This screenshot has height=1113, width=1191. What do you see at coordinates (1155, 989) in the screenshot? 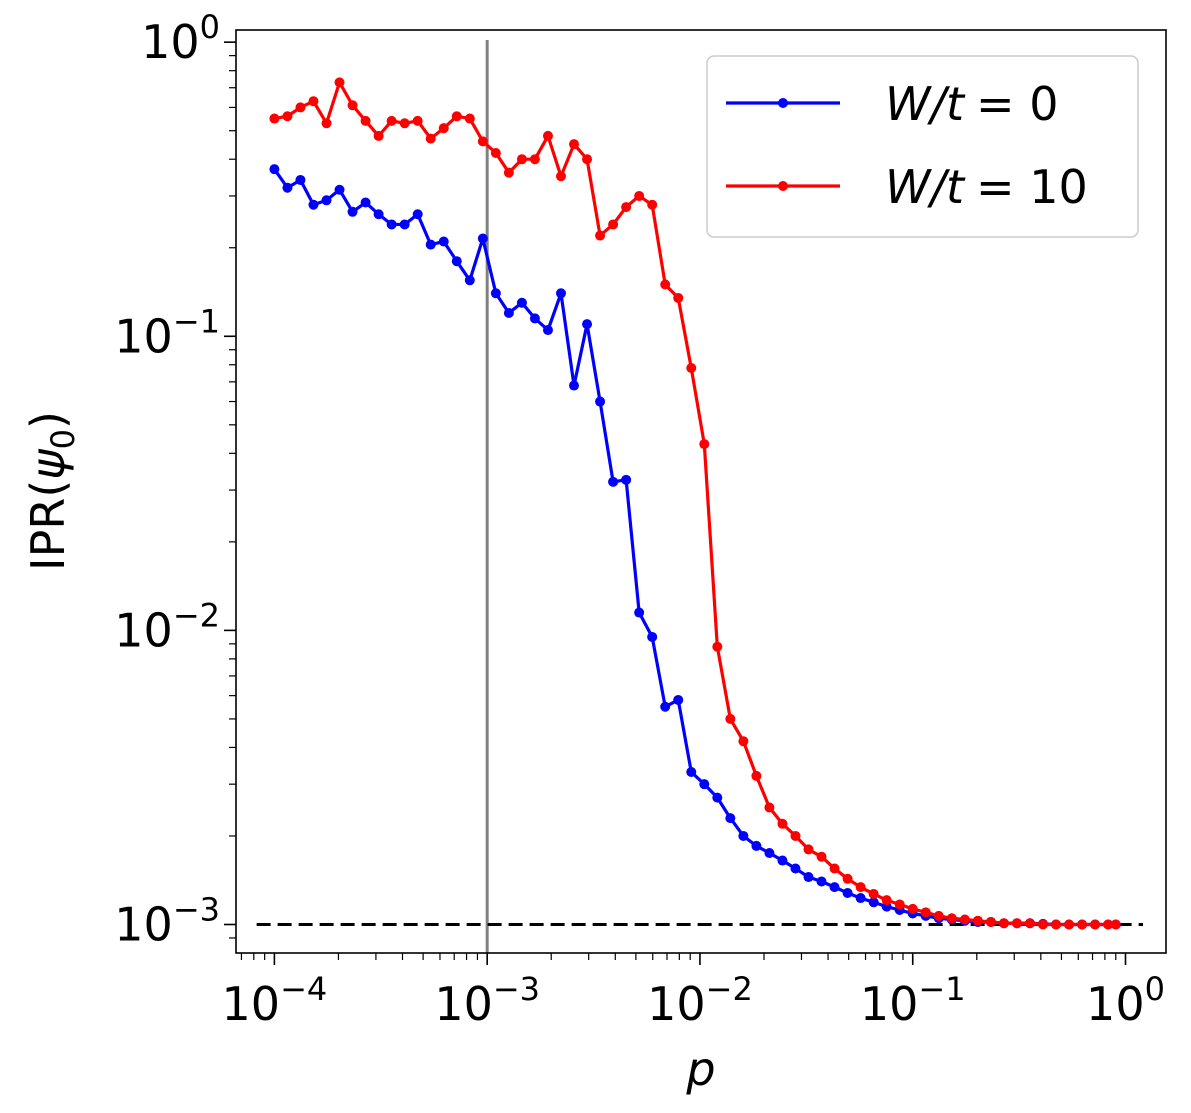
I see `x-tick-exp: 0` at bounding box center [1155, 989].